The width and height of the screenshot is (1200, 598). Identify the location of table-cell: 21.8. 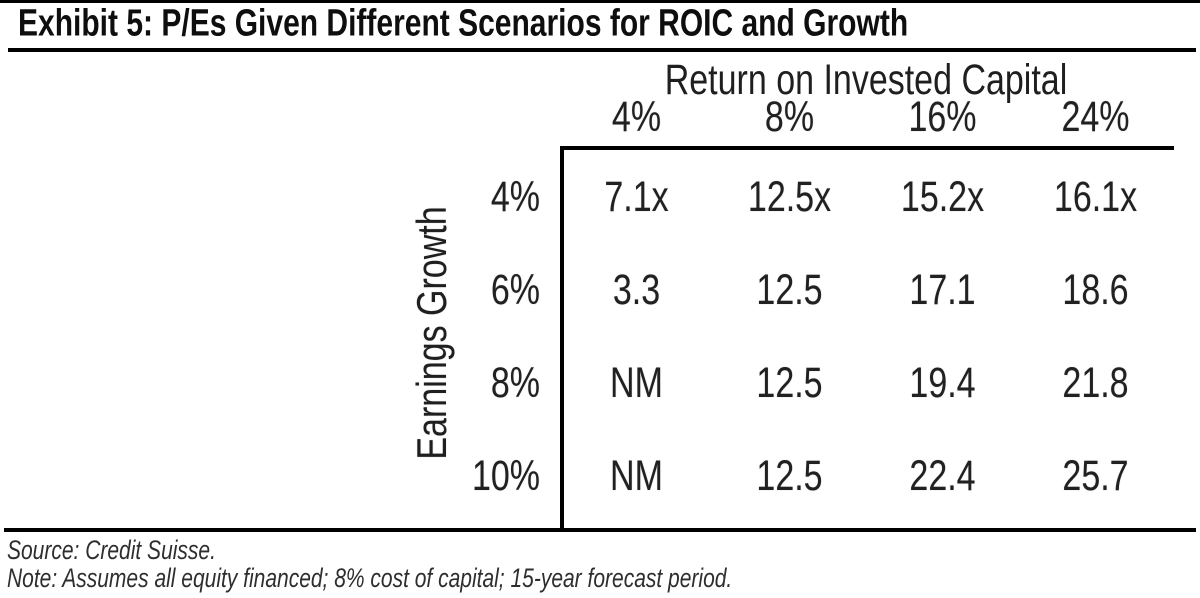
(1095, 382).